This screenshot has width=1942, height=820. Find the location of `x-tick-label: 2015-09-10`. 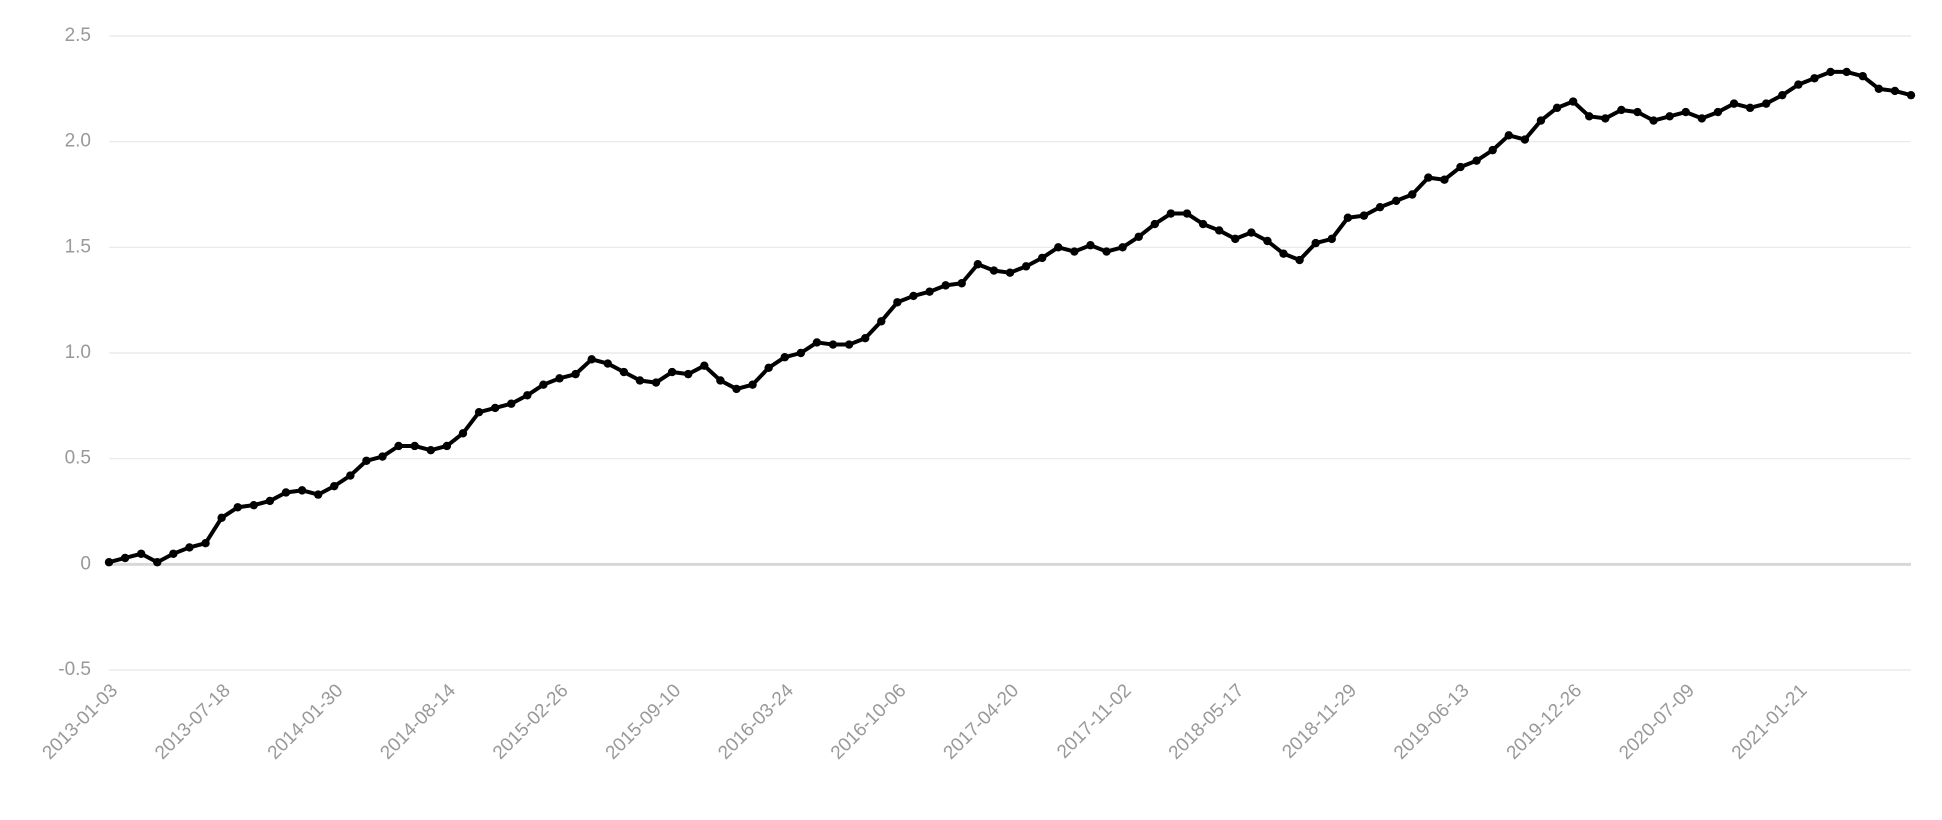

x-tick-label: 2015-09-10 is located at coordinates (644, 722).